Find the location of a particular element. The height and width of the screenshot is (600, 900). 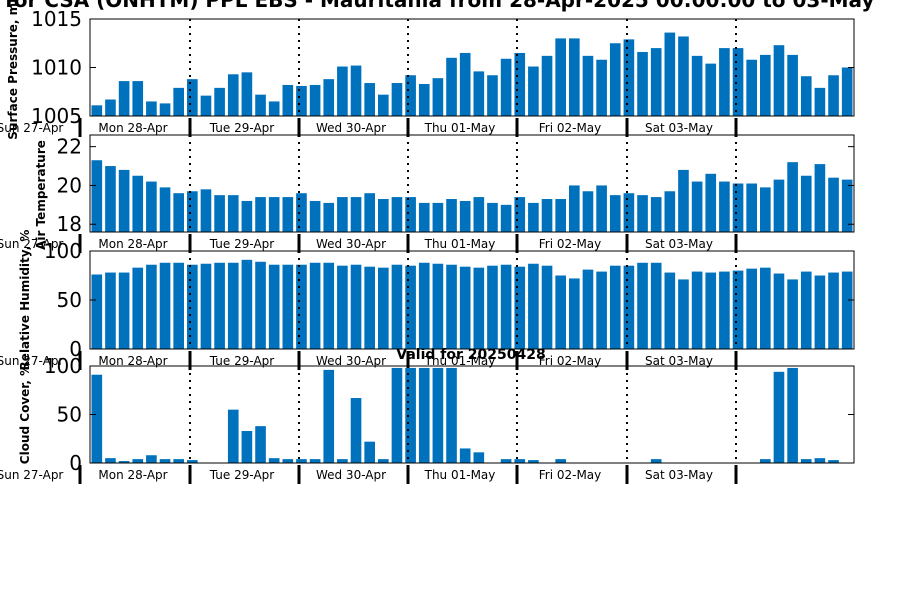

y-axis-label: Relative Humidity, % is located at coordinates (25, 300).